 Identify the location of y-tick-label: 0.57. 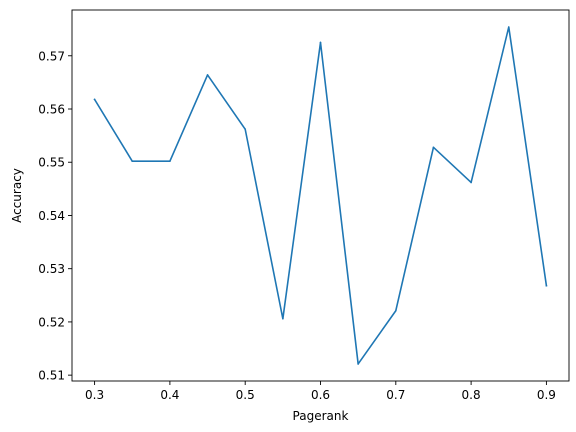
(51, 56).